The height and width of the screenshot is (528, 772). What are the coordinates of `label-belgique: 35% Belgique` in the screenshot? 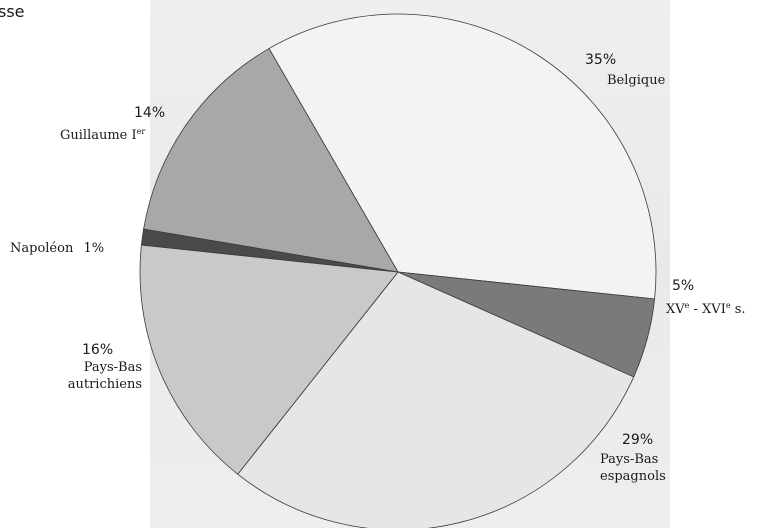 It's located at (625, 70).